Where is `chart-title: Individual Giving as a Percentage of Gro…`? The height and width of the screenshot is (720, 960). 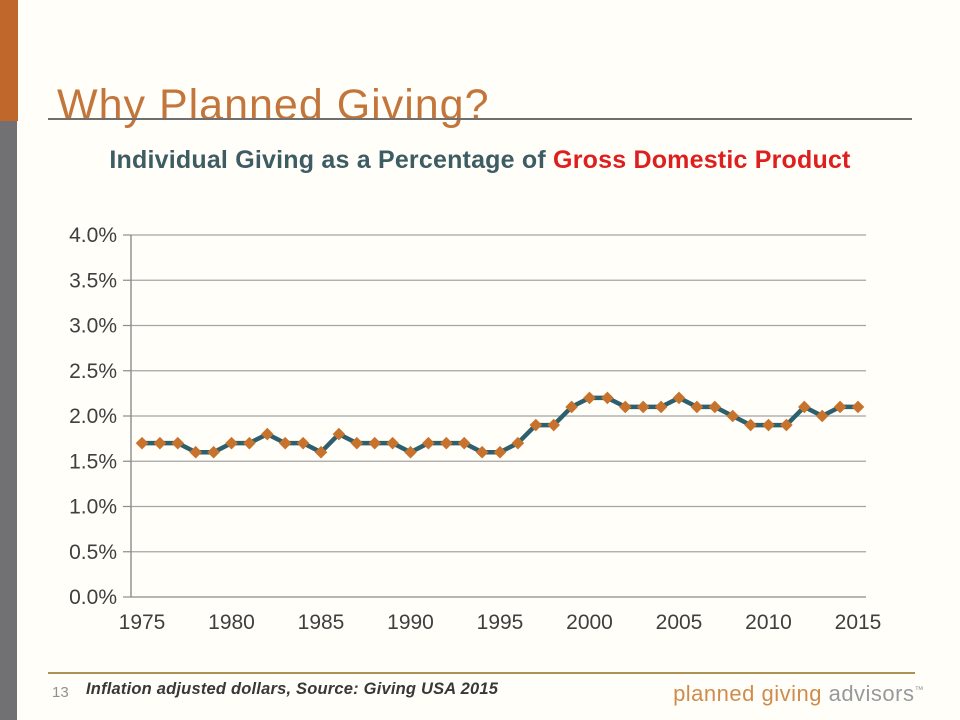 chart-title: Individual Giving as a Percentage of Gro… is located at coordinates (480, 160).